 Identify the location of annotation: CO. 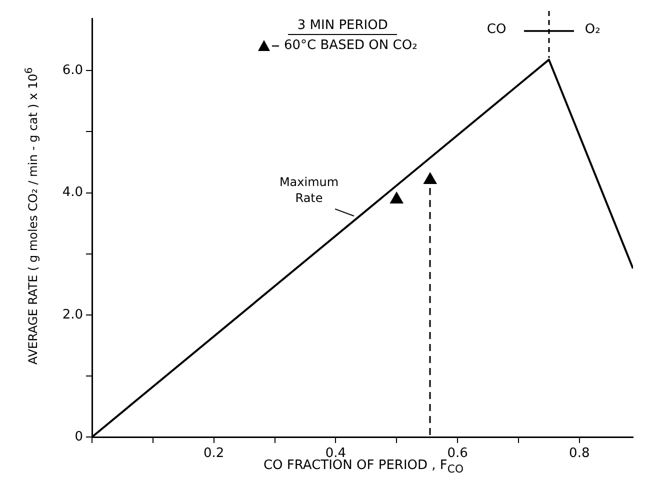
(496, 29).